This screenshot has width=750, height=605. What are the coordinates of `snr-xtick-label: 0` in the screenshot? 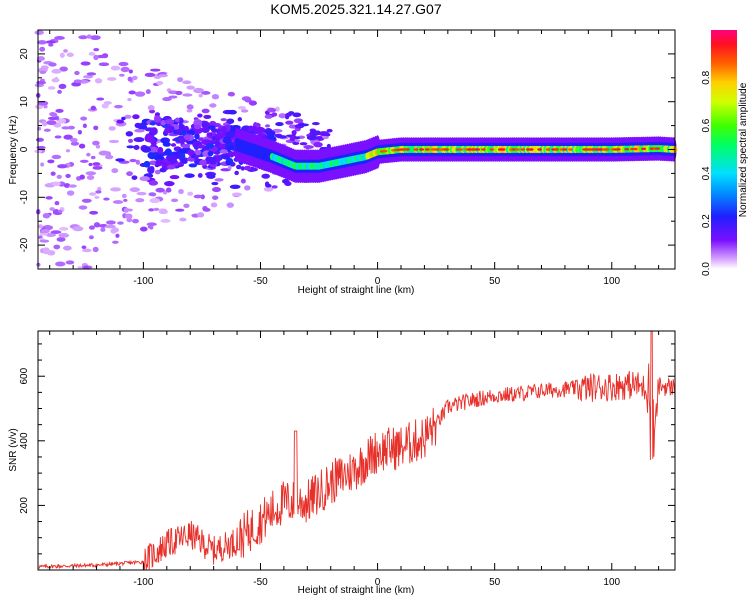 It's located at (378, 582).